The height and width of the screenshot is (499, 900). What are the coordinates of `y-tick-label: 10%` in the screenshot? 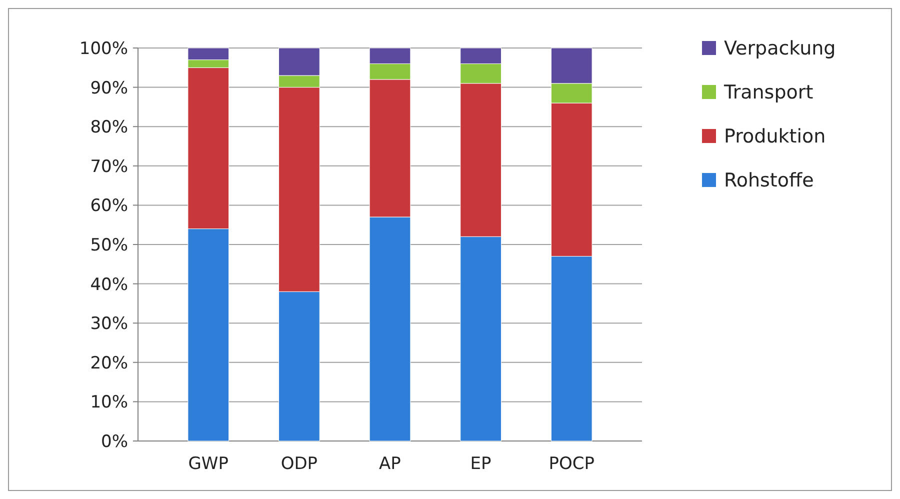 It's located at (109, 402).